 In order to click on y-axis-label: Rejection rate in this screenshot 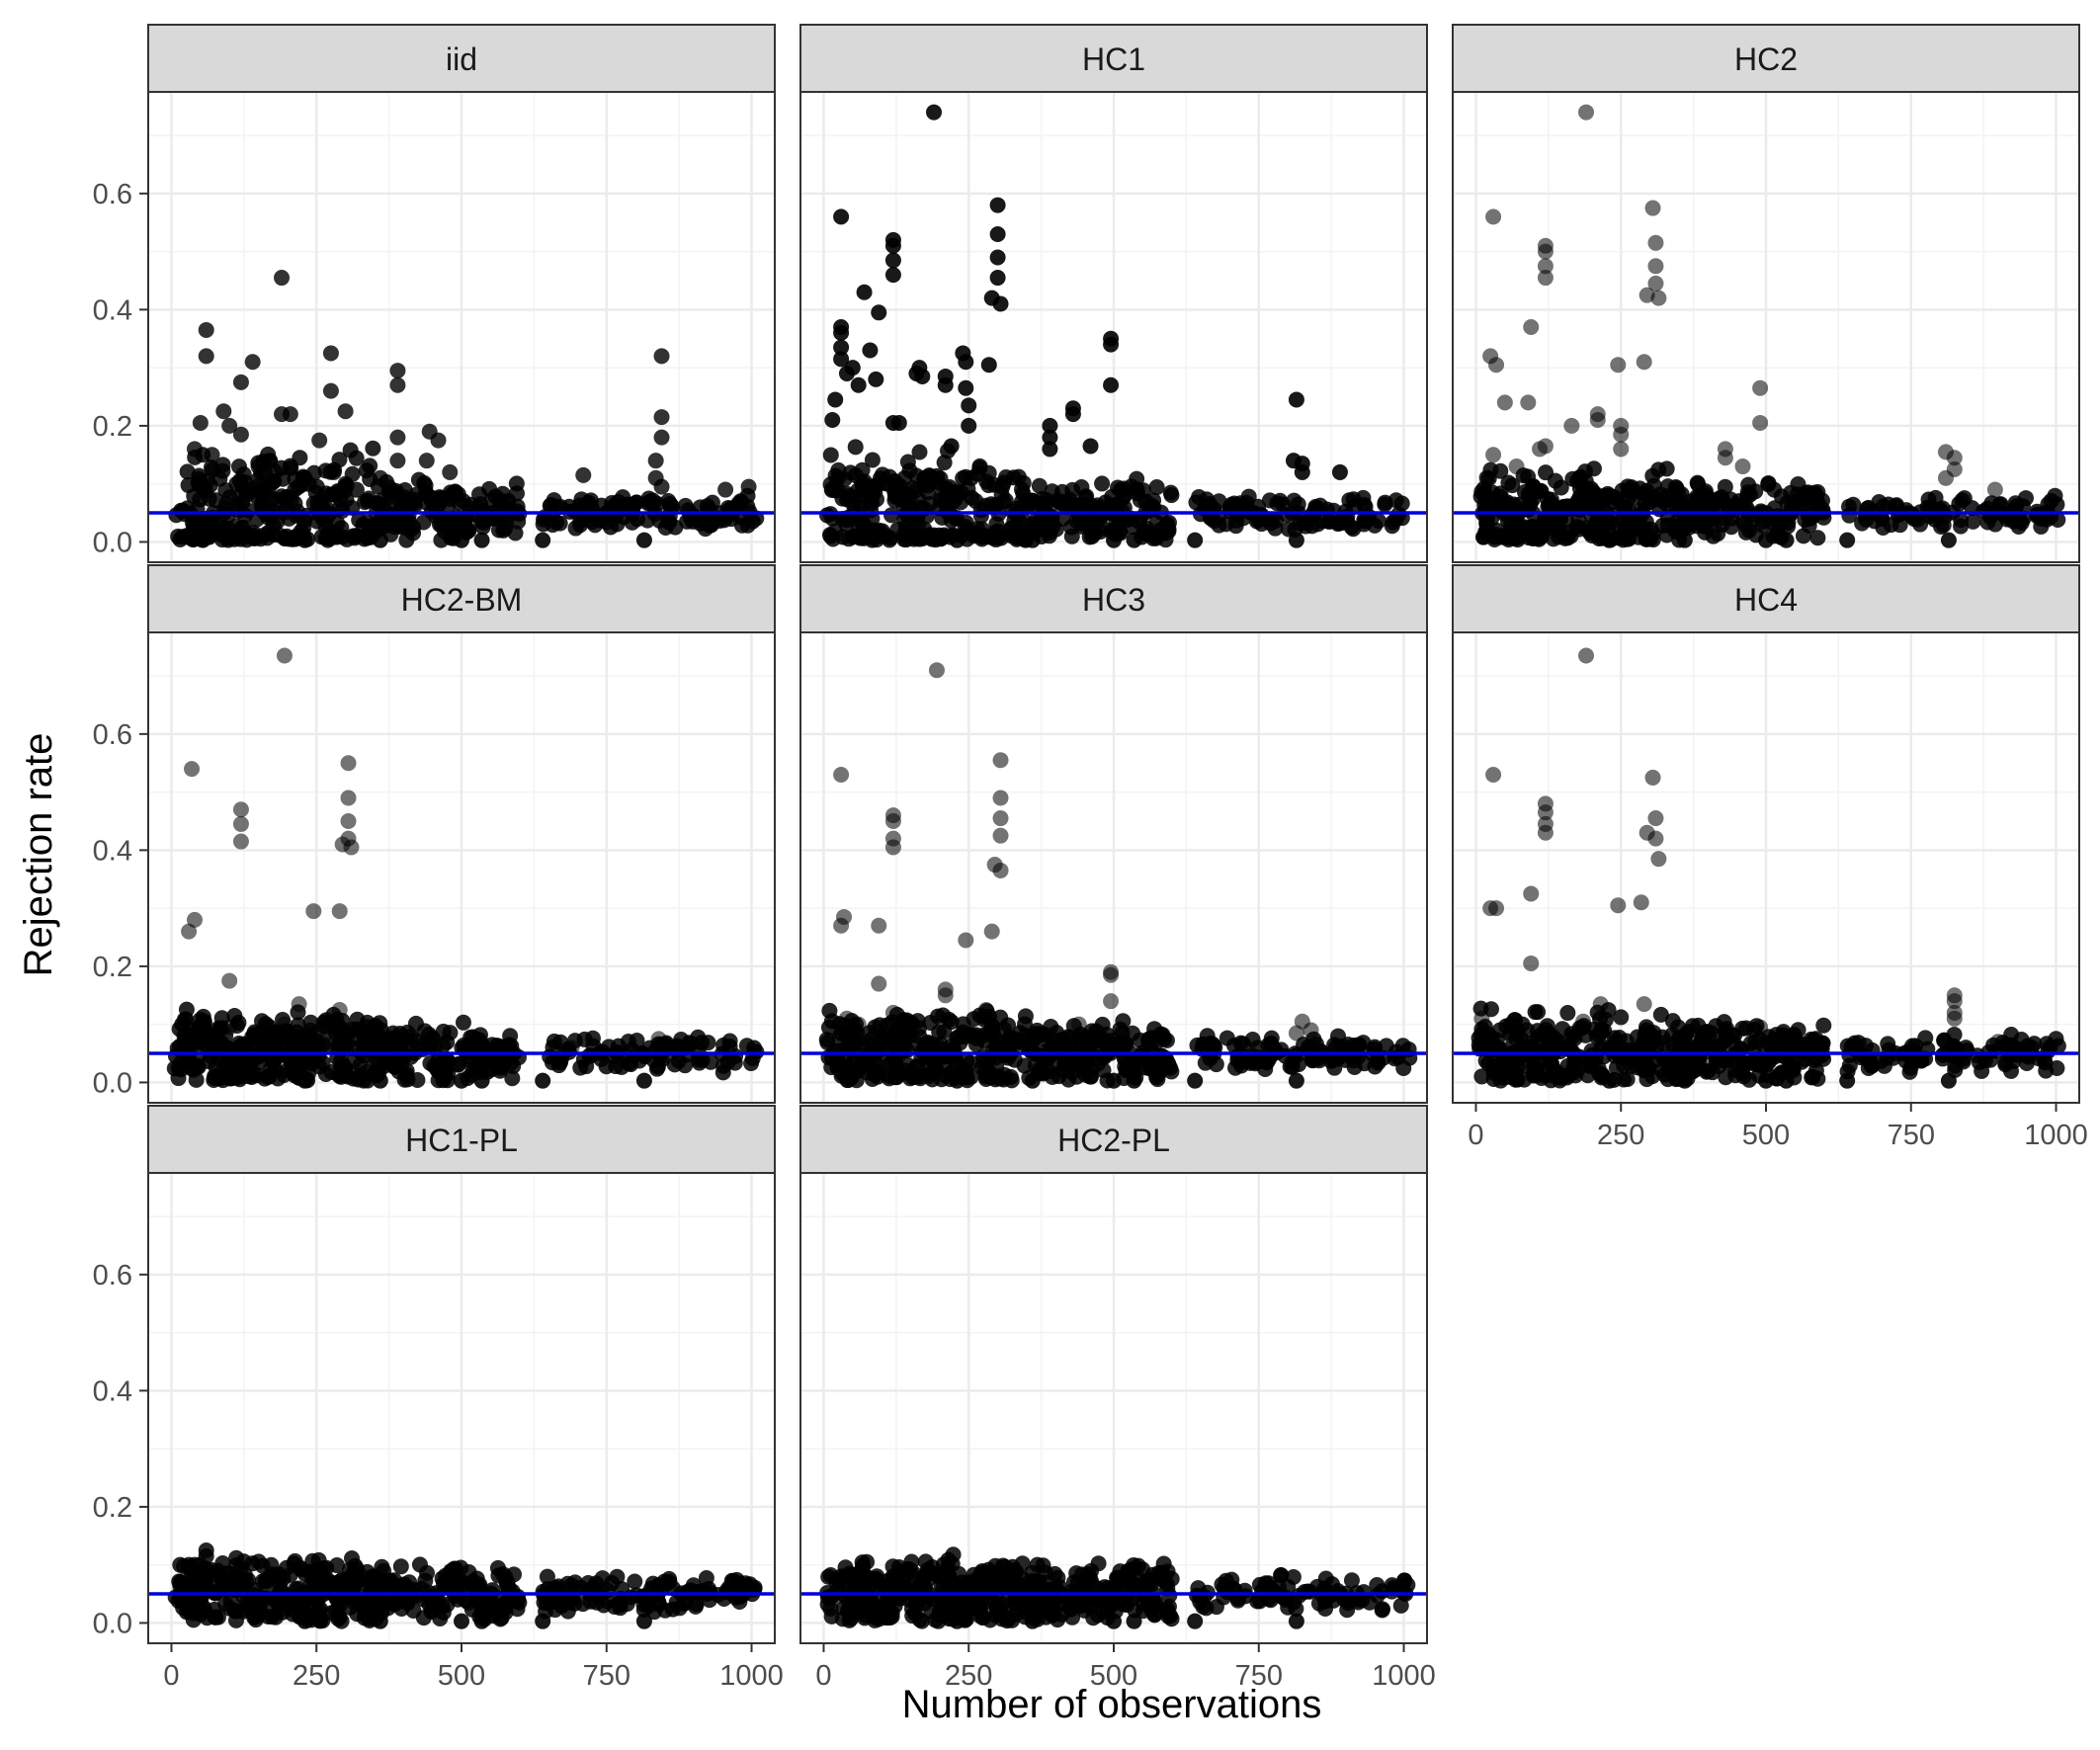, I will do `click(38, 855)`.